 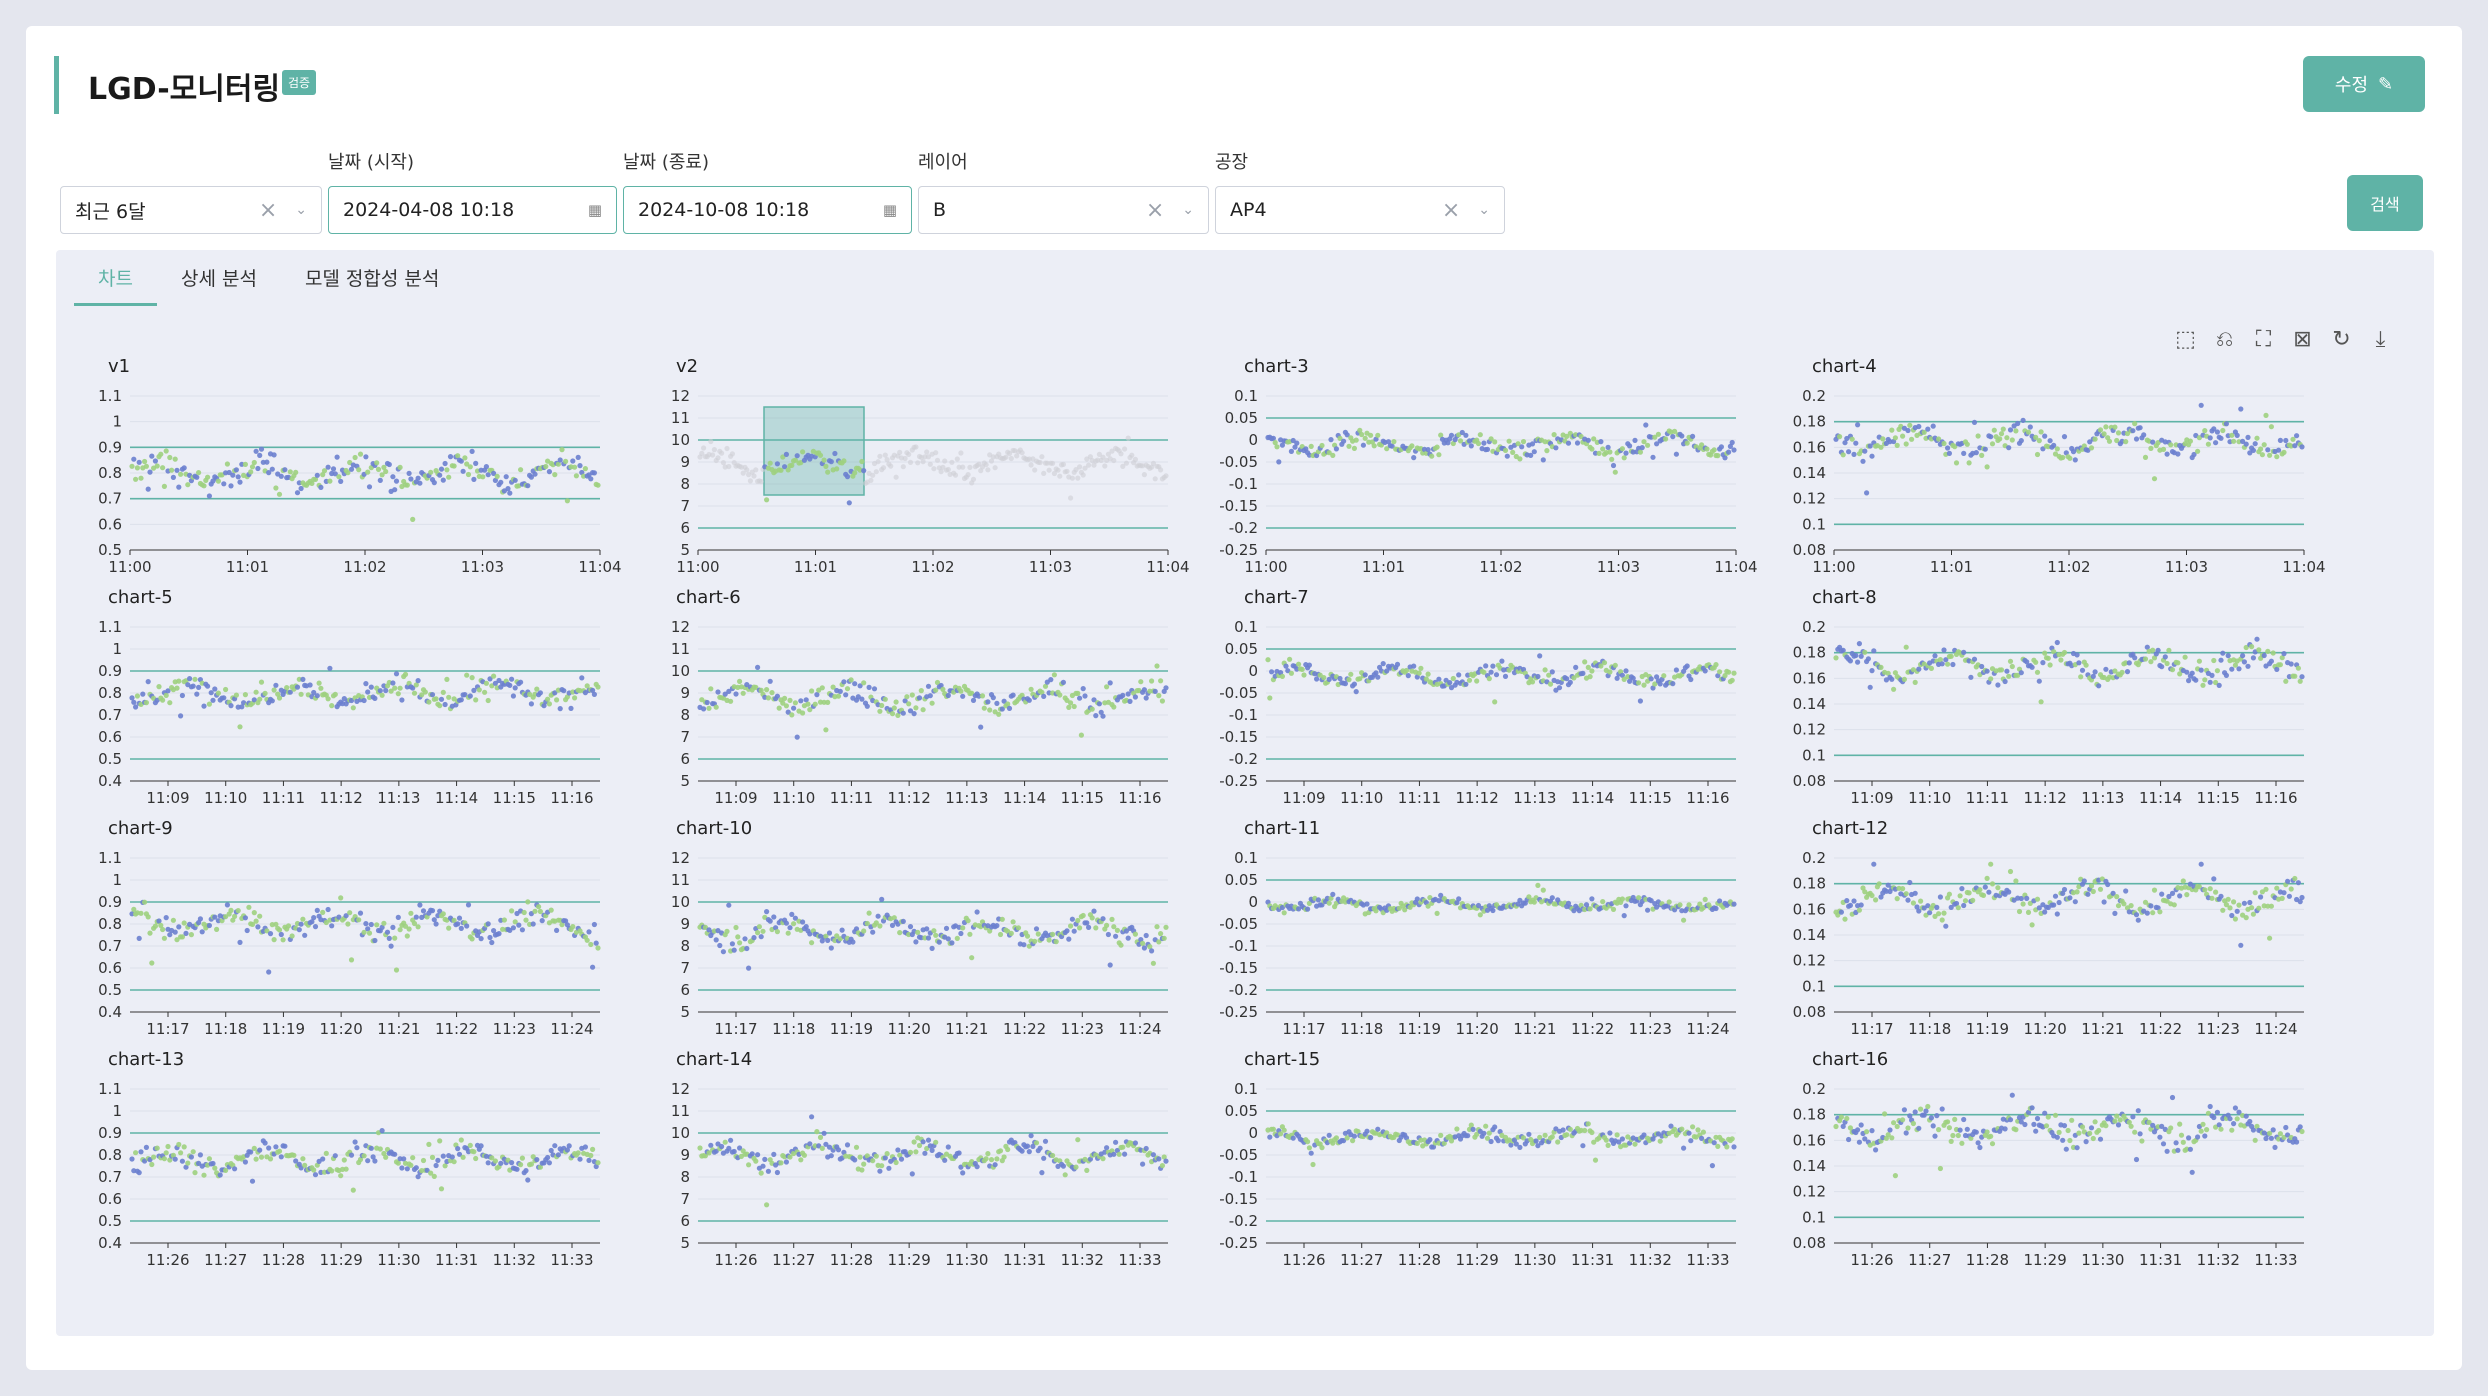 What do you see at coordinates (191, 210) in the screenshot?
I see `period-preset-select: 최근 6달 × ⌄` at bounding box center [191, 210].